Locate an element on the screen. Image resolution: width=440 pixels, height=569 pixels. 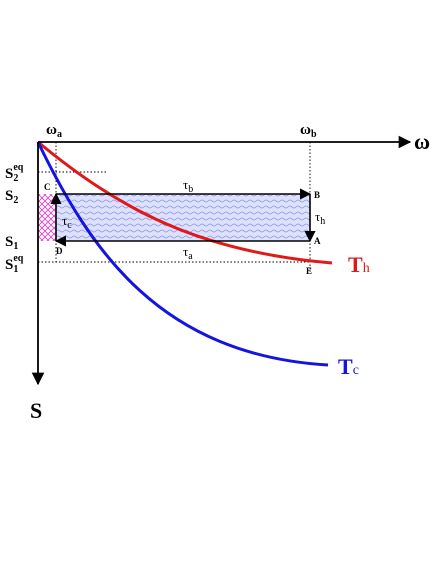
tau-b-label: τb is located at coordinates (188, 186).